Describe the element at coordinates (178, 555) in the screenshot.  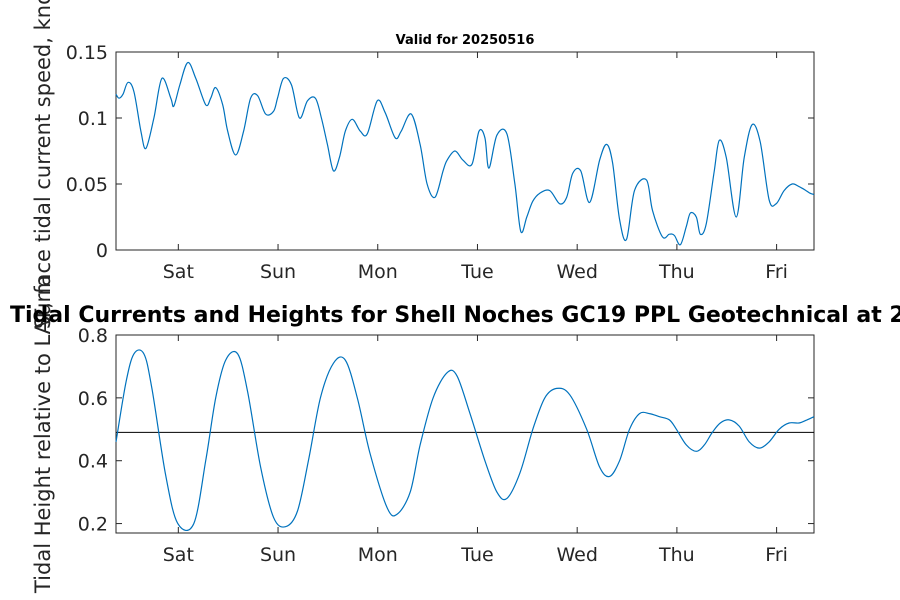
I see `tidal-height-x-tick-label: Sat` at that location.